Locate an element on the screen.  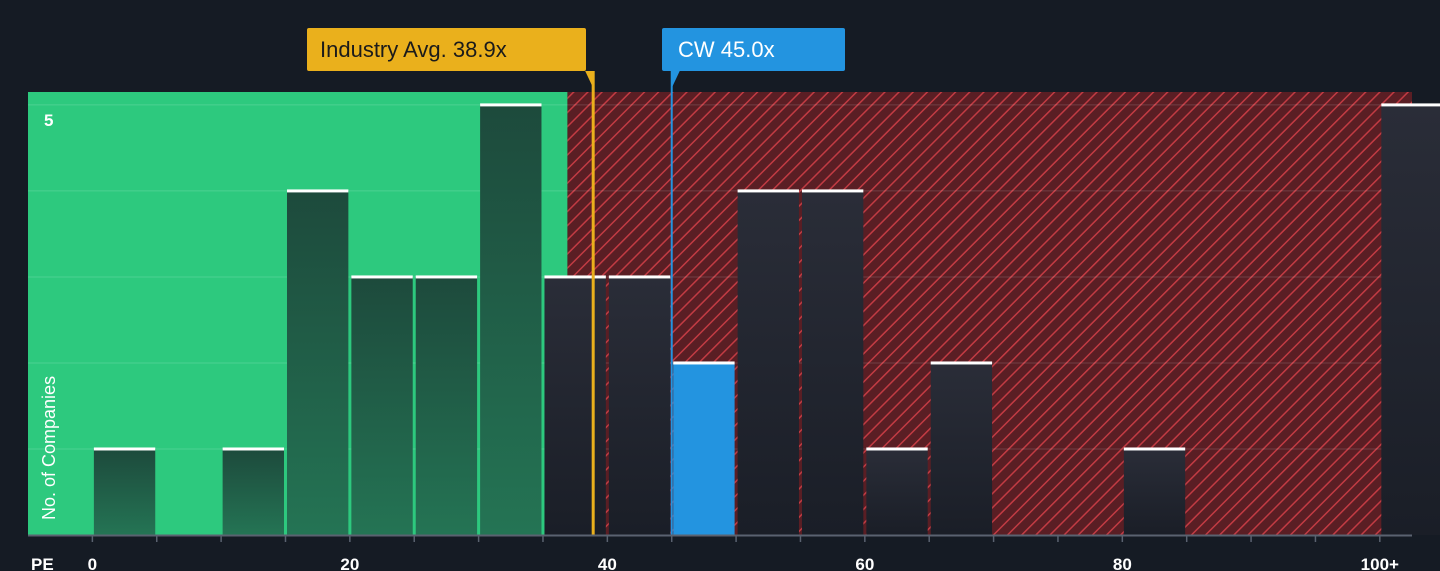
industry-avg-label: Industry Avg. 38.9x is located at coordinates (413, 49).